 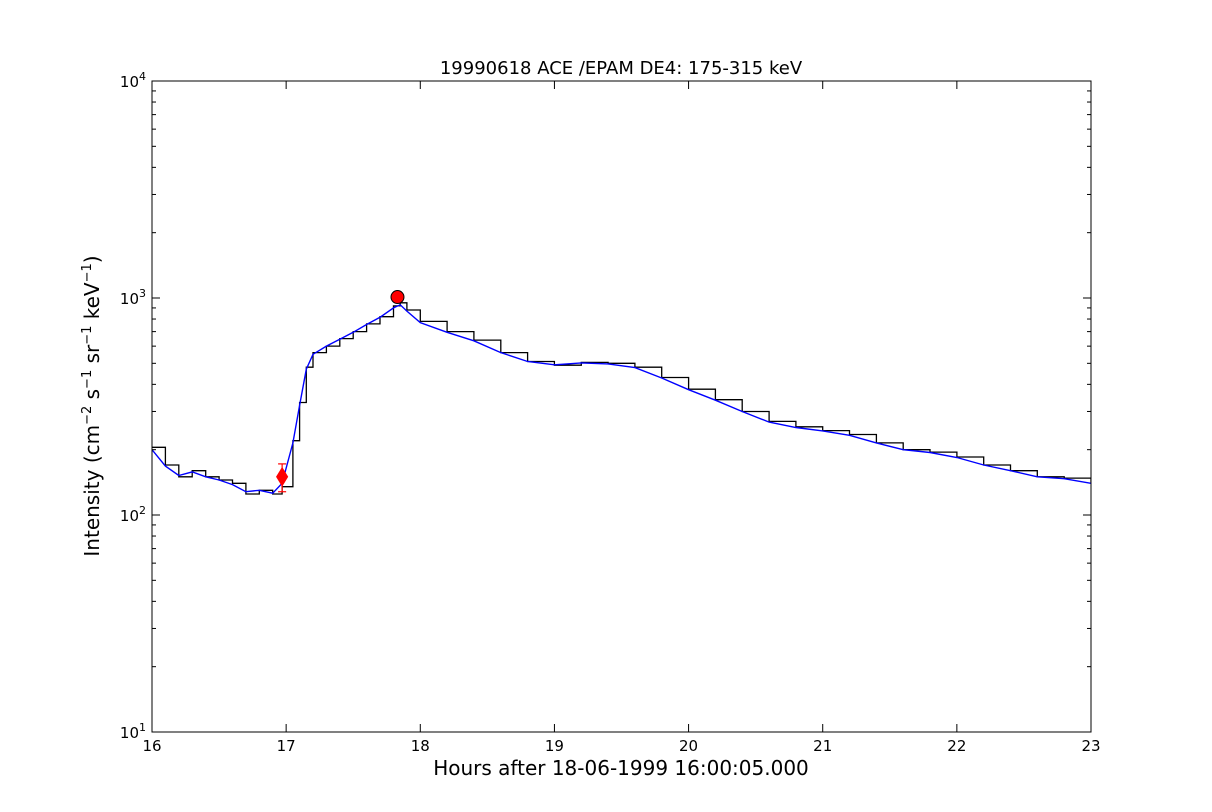 What do you see at coordinates (554, 746) in the screenshot?
I see `x-tick-label: 19` at bounding box center [554, 746].